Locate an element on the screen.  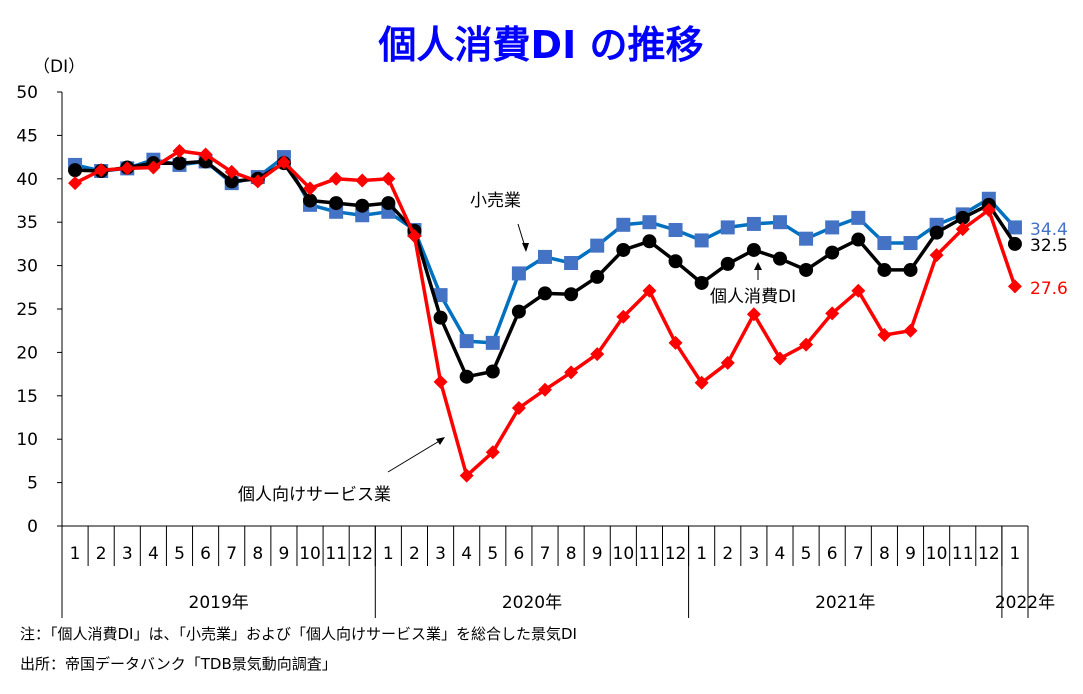
y-tick-label: 45 is located at coordinates (27, 136).